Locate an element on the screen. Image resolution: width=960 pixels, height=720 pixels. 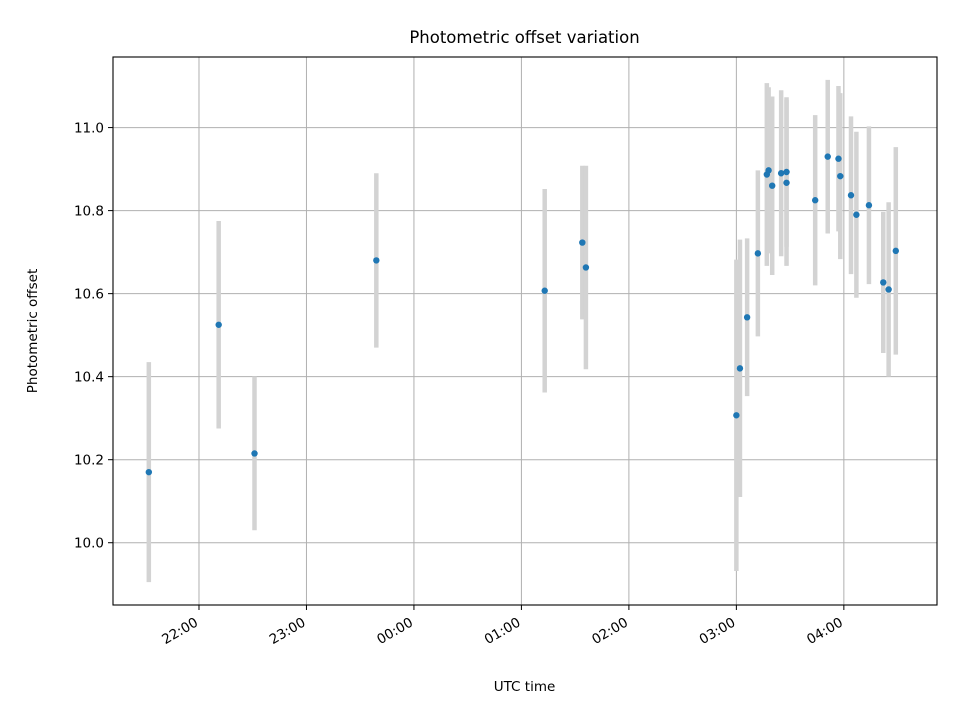
y-tick-label: 10.2 is located at coordinates (89, 461).